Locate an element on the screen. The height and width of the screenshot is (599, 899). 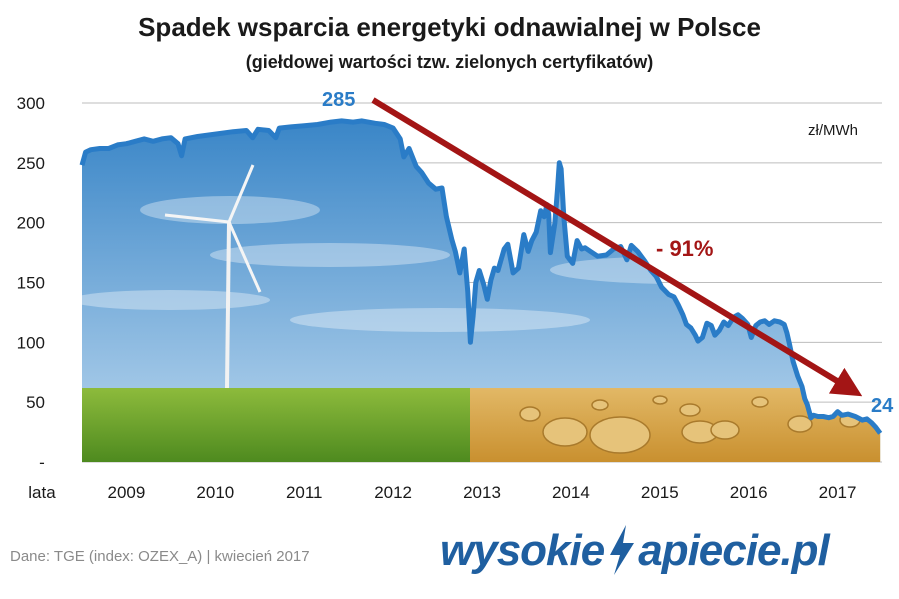
y-axis-ticks: 300 250 200 150 100 50 - is located at coordinates (31, 283).